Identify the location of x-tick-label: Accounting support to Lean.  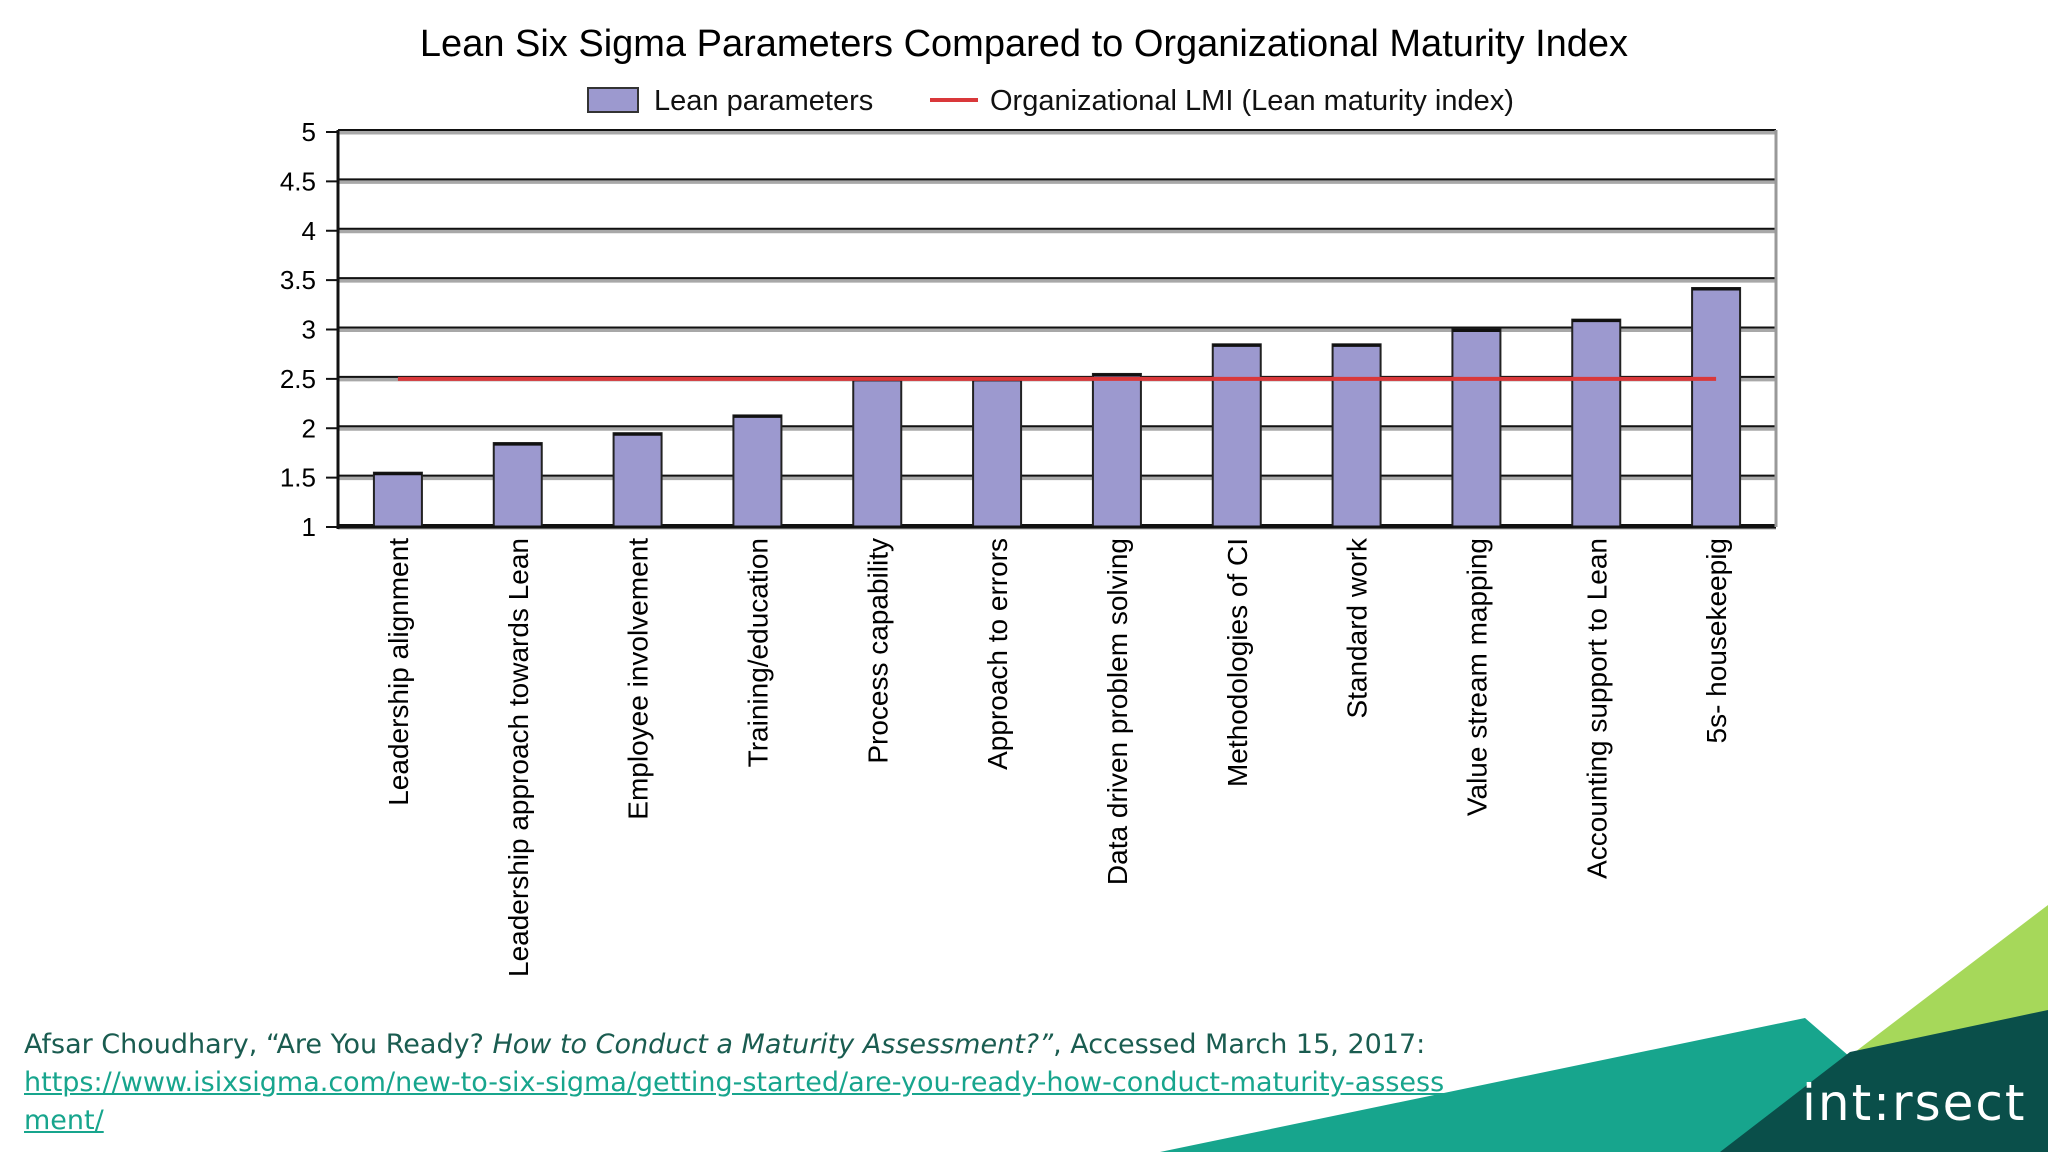
(1596, 708).